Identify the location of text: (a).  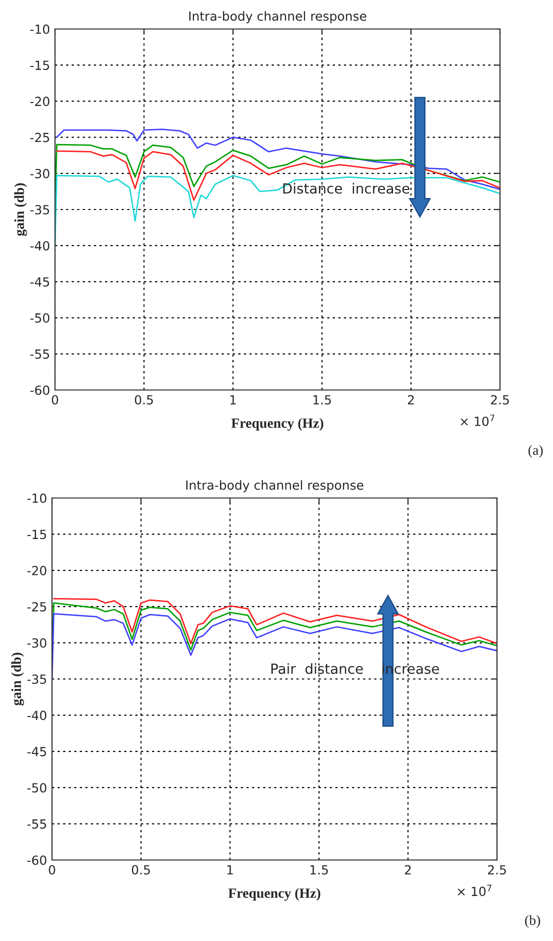
(535, 451).